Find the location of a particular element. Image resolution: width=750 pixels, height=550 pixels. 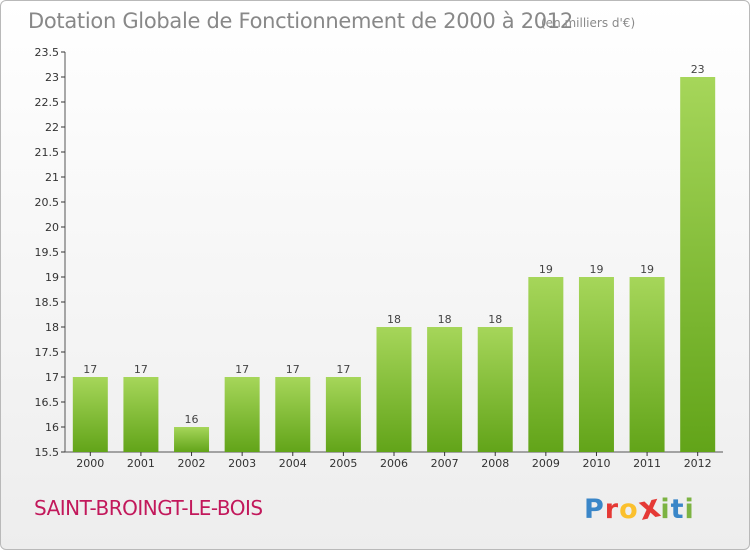

bar-2009 is located at coordinates (546, 364).